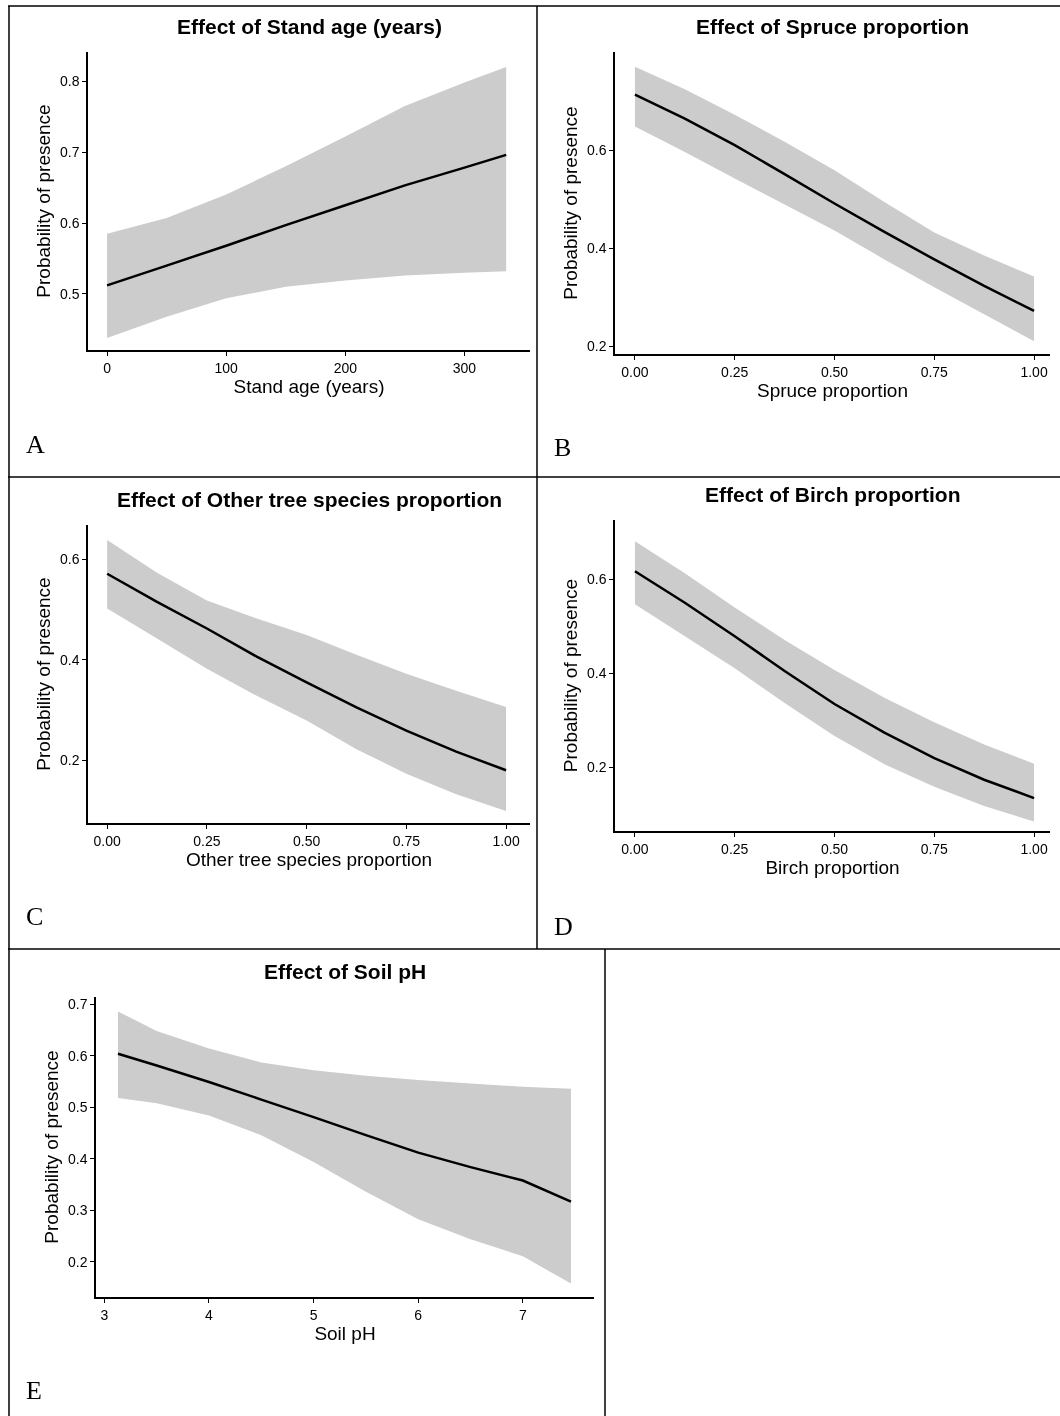 The height and width of the screenshot is (1416, 1060). I want to click on text: A, so click(35, 444).